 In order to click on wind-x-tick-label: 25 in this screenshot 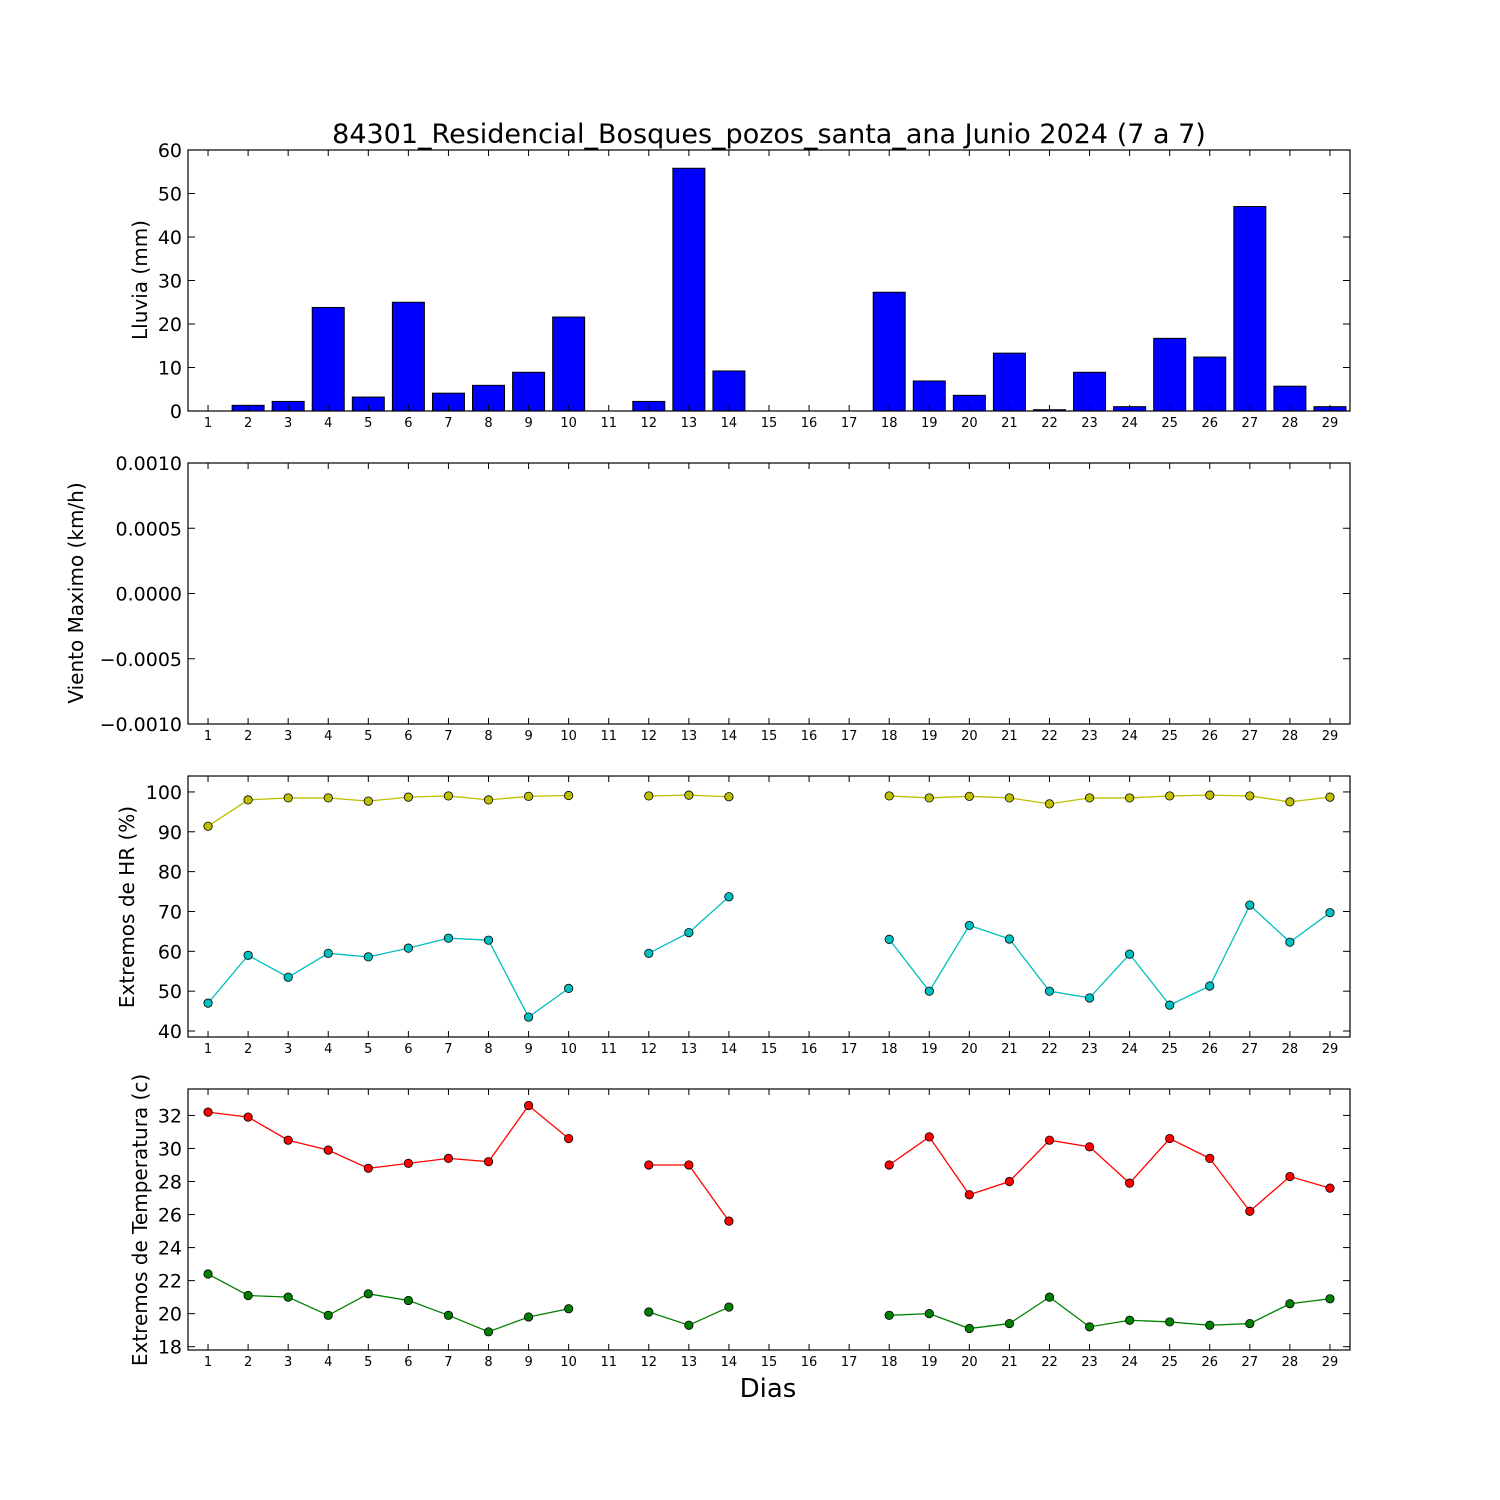, I will do `click(1169, 736)`.